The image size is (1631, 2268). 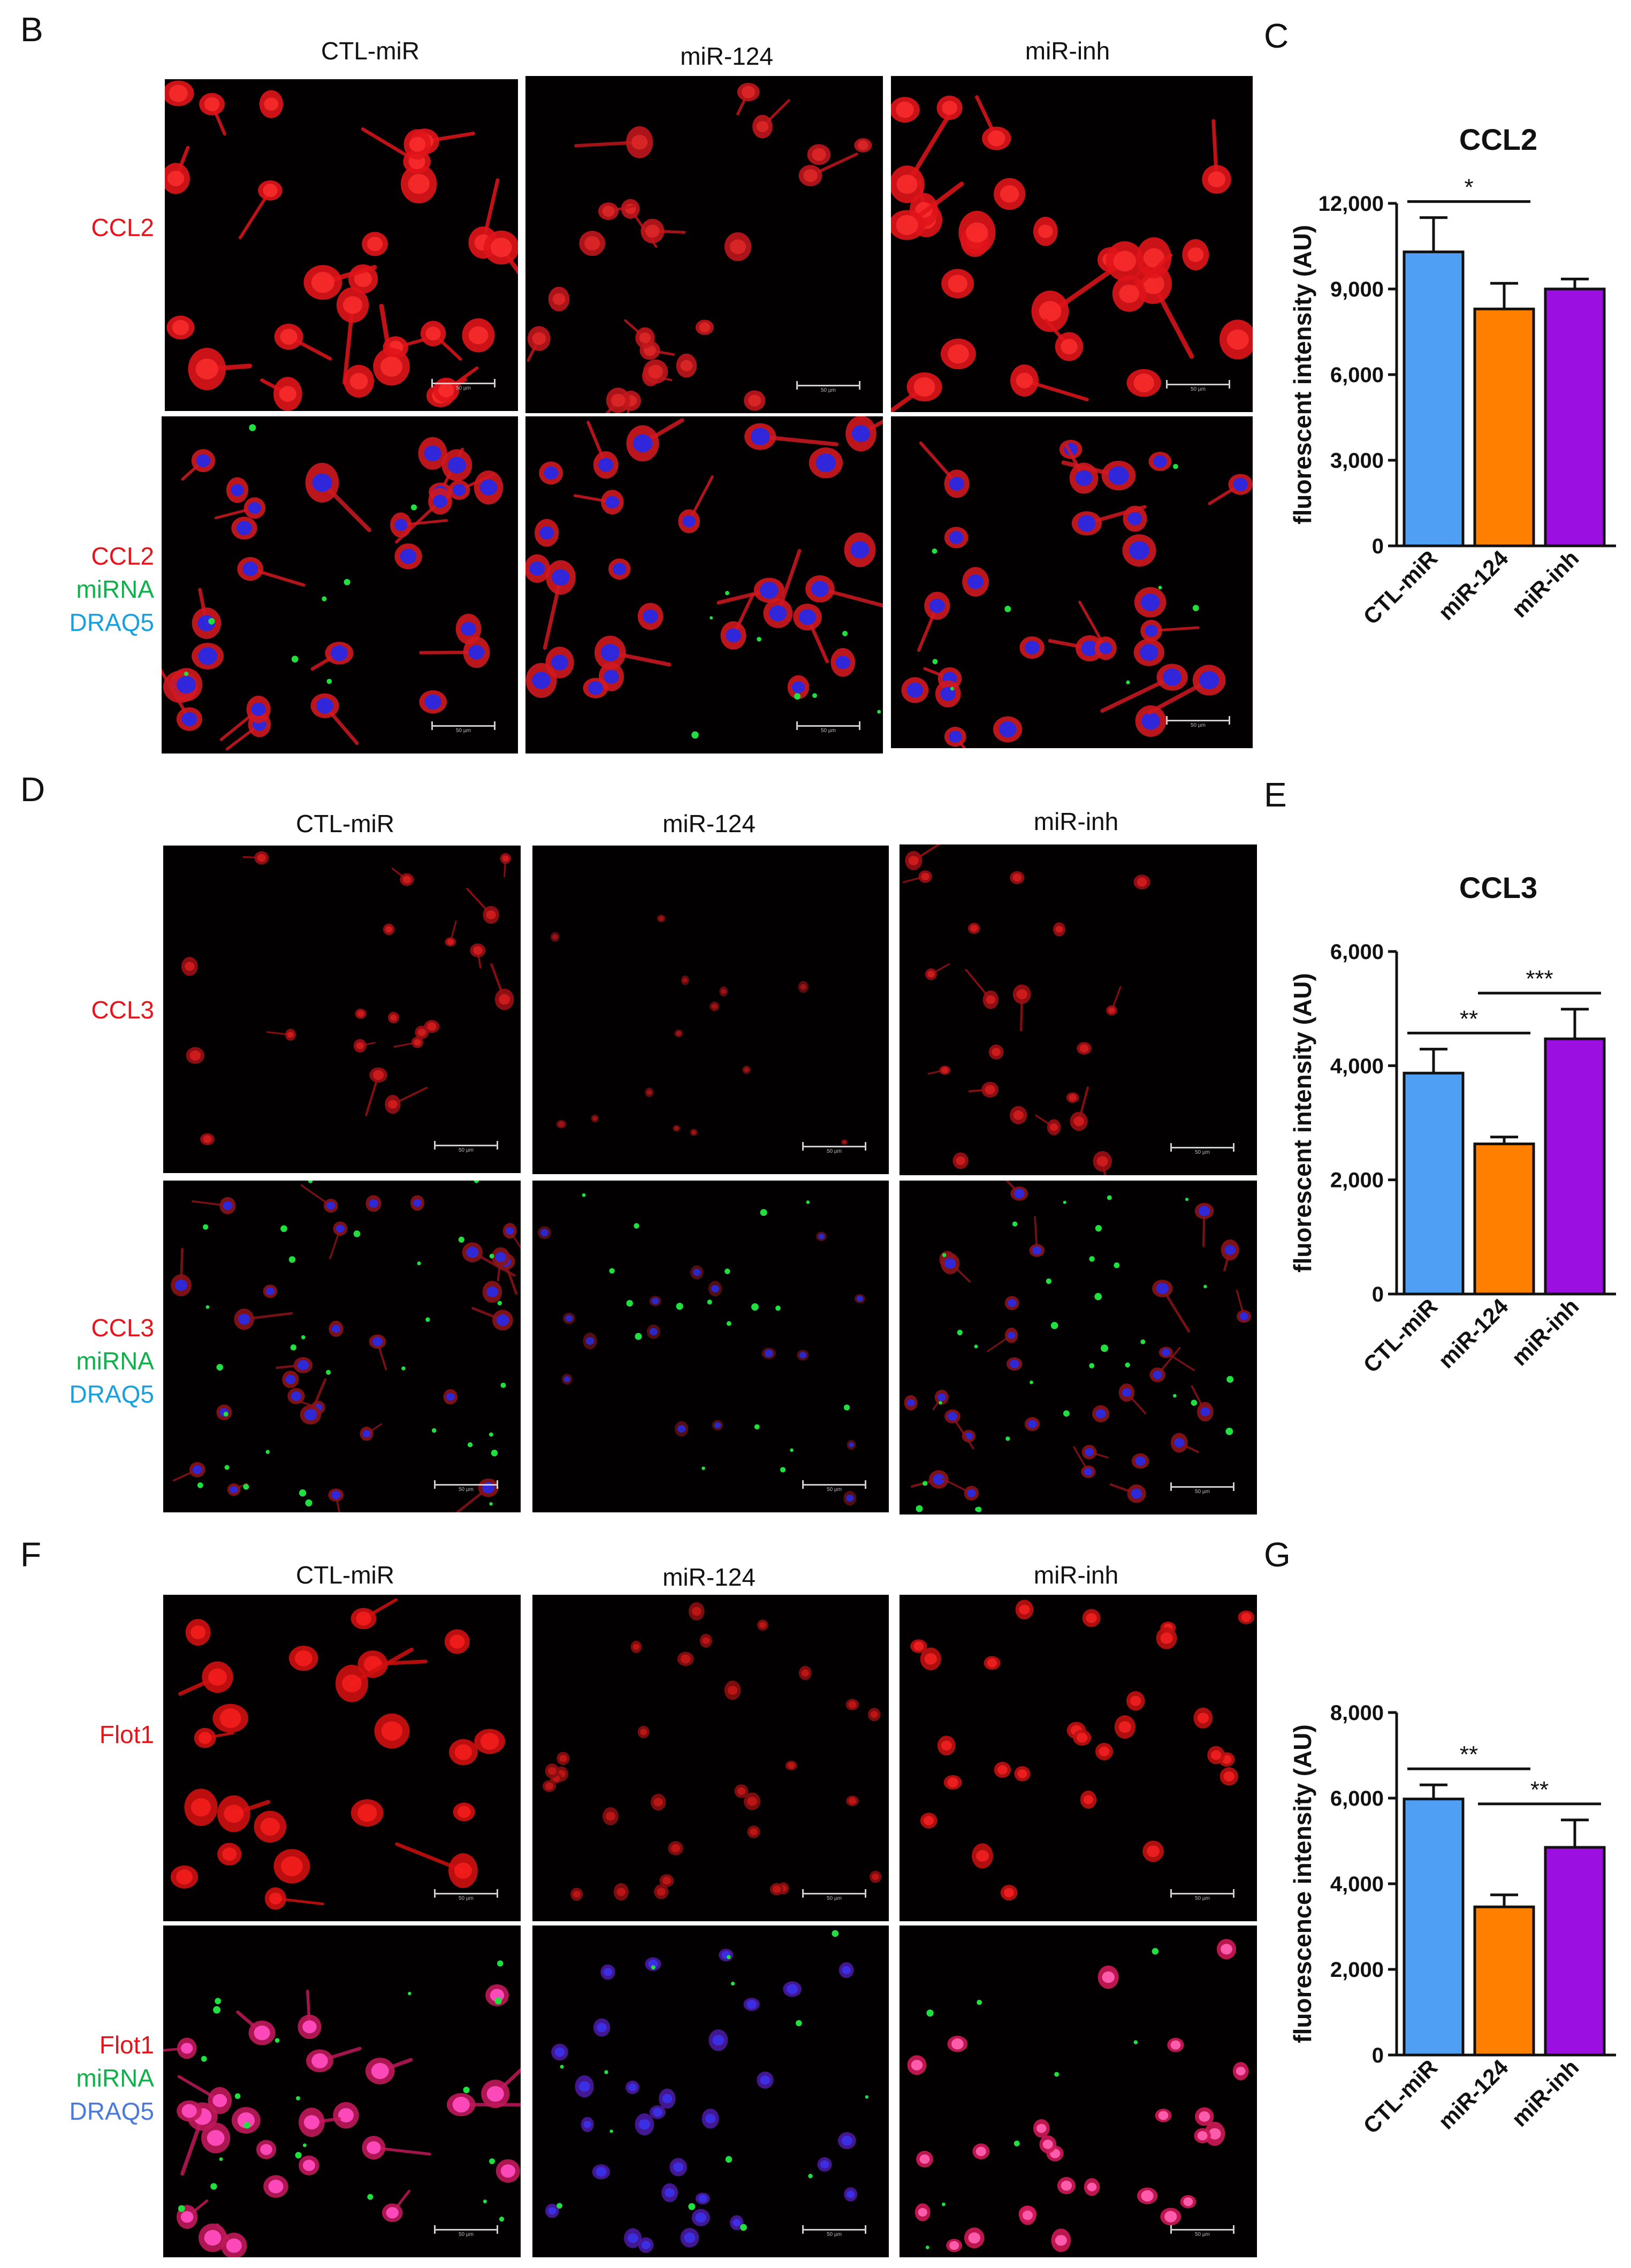 What do you see at coordinates (1275, 794) in the screenshot?
I see `panel-letter-e: E` at bounding box center [1275, 794].